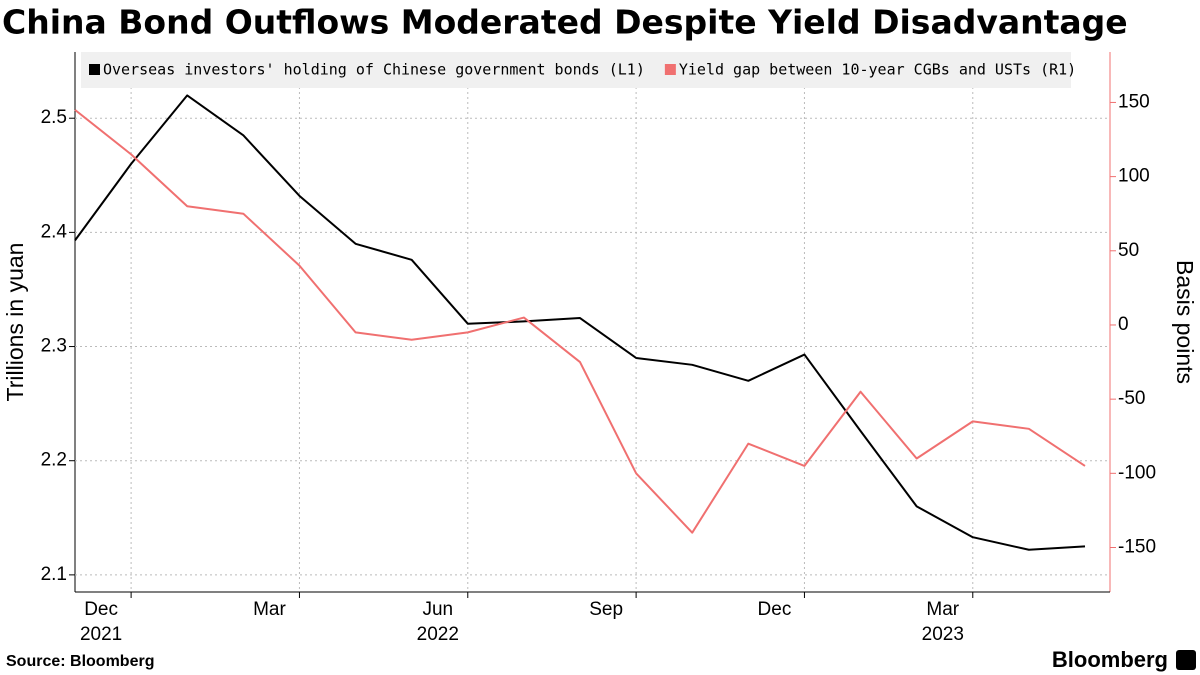  I want to click on y2-axis-label: Basis points, so click(1185, 322).